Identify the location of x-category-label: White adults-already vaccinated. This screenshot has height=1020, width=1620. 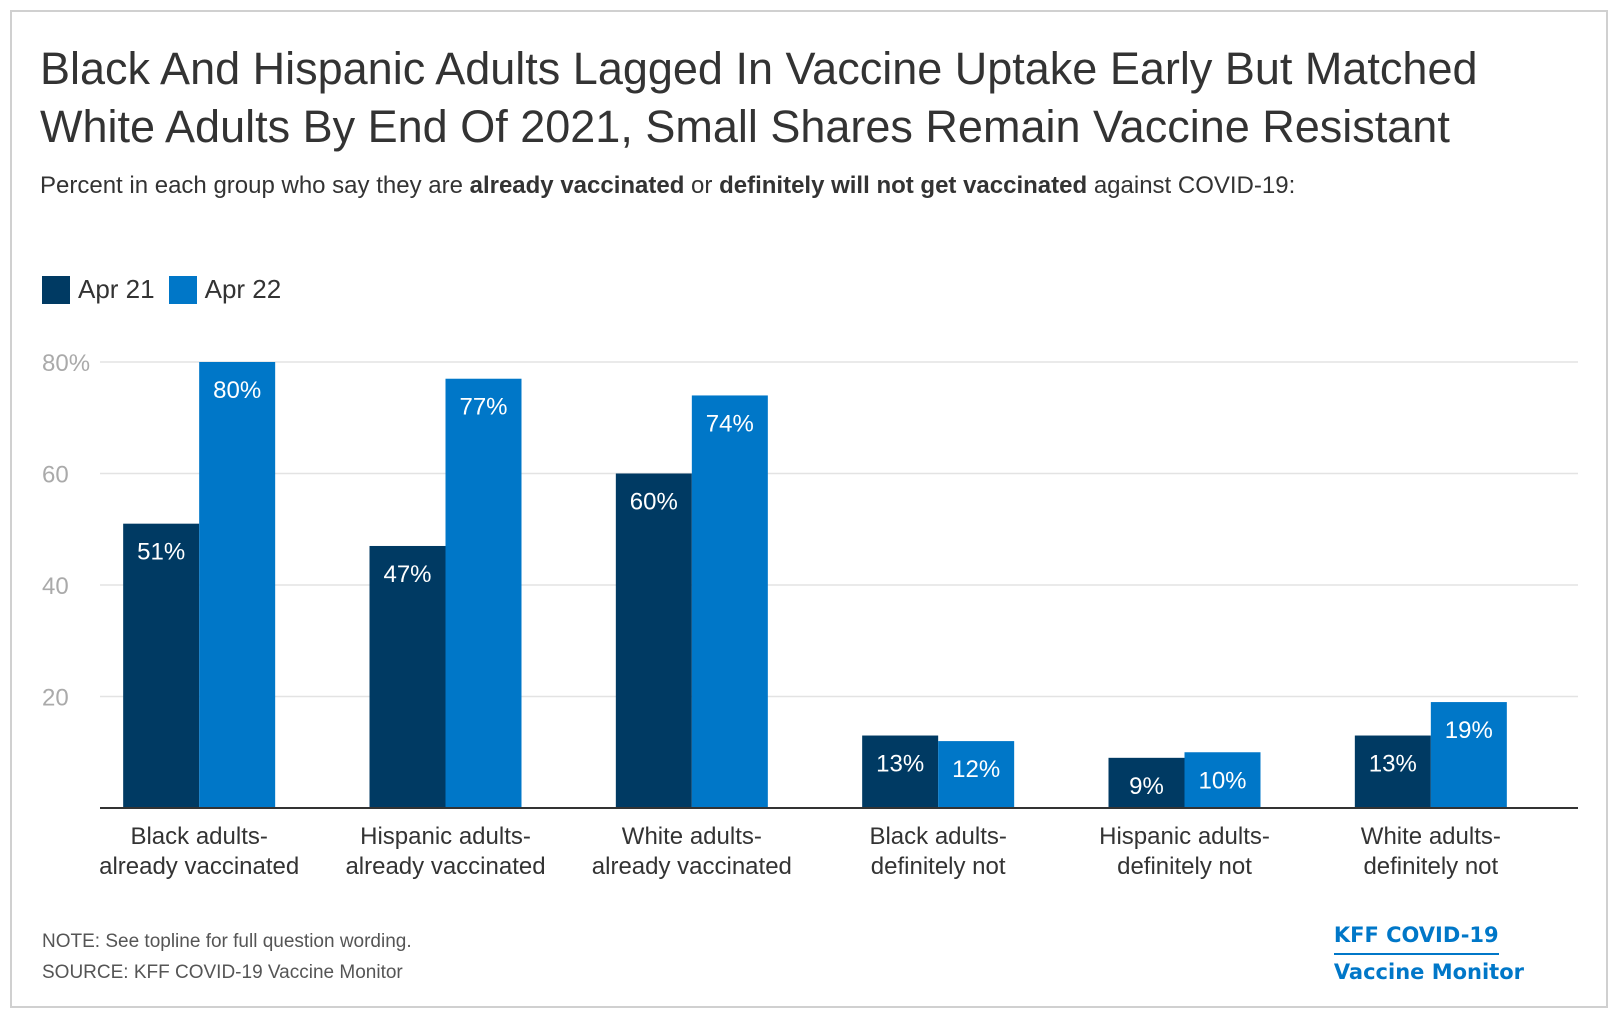
(692, 851).